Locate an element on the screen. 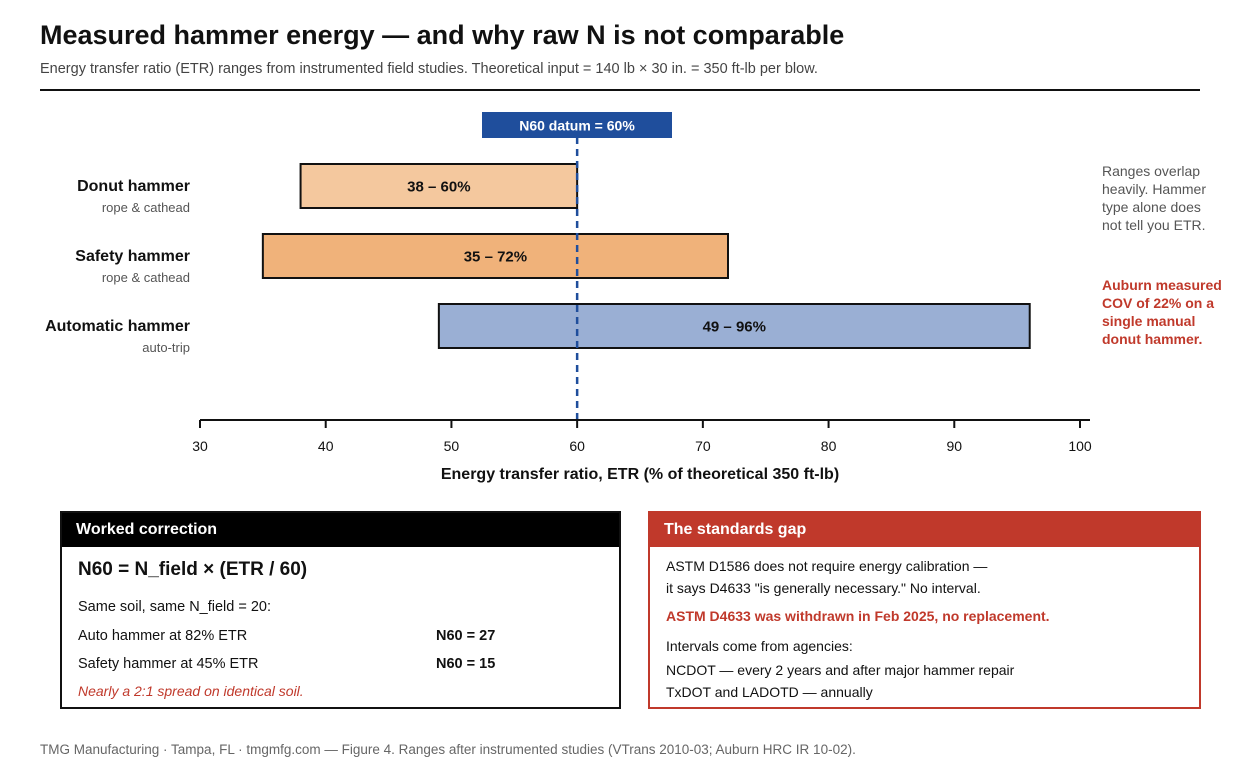  chart-annotation-line: type alone does is located at coordinates (1151, 207).